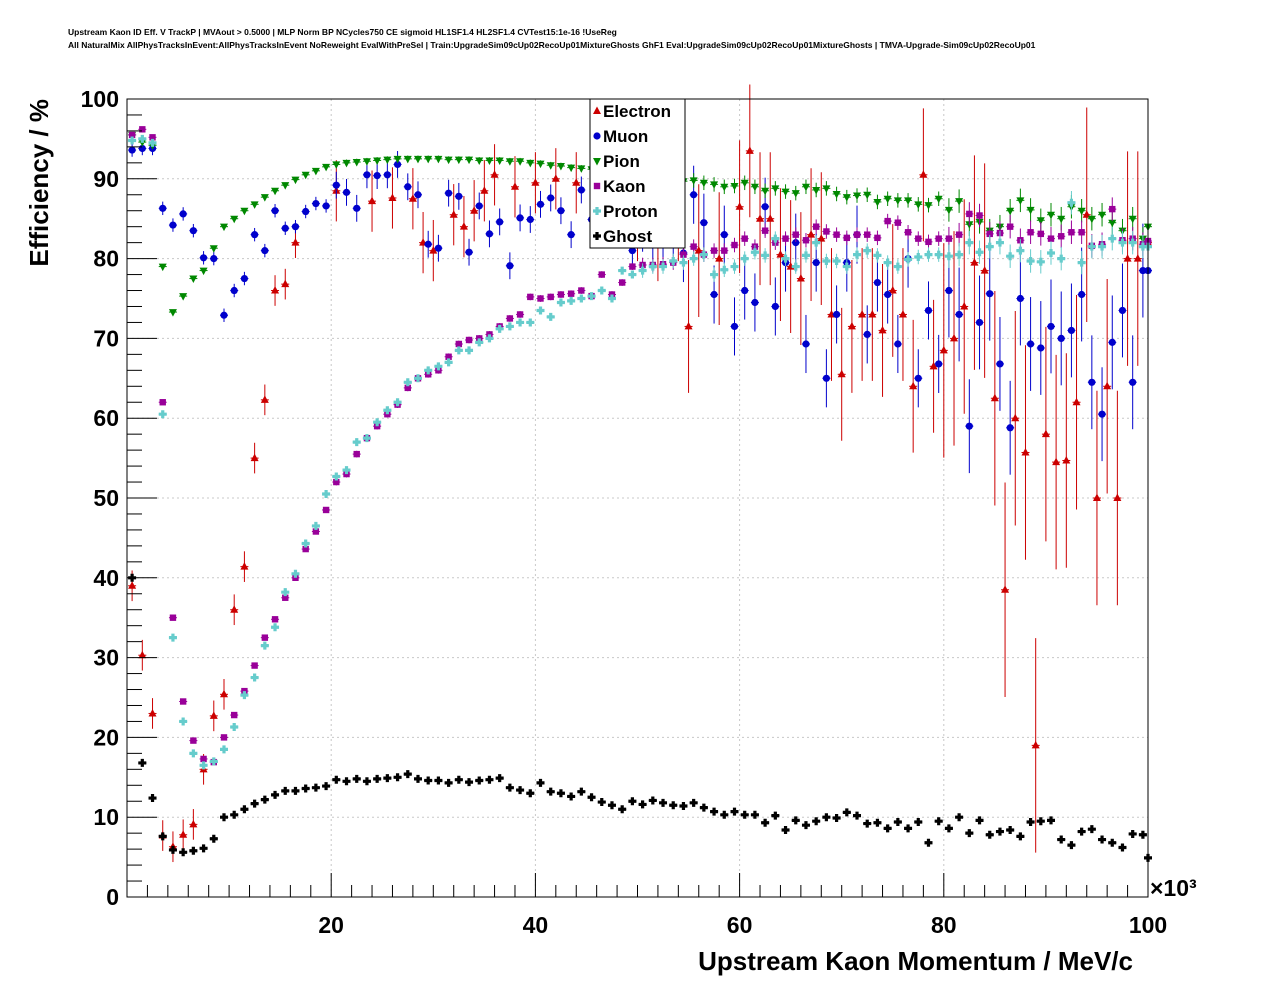 Image resolution: width=1276 pixels, height=996 pixels. Describe the element at coordinates (637, 111) in the screenshot. I see `legend-label-electron: Electron` at that location.